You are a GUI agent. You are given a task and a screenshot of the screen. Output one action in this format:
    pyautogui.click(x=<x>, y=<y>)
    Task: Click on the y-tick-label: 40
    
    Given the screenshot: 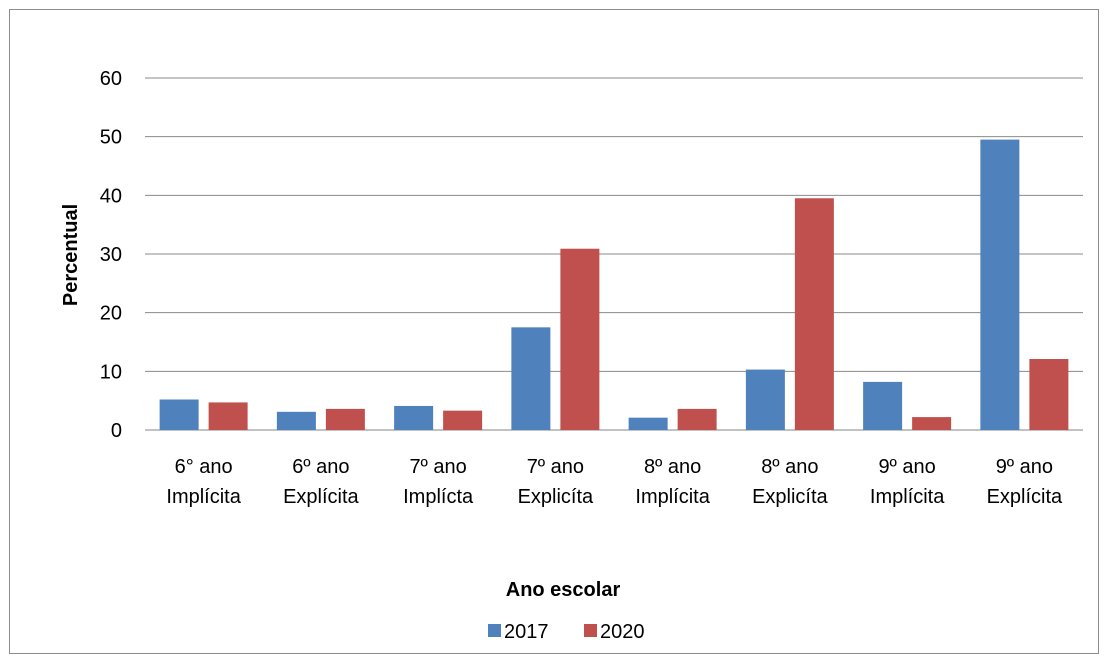 What is the action you would take?
    pyautogui.click(x=111, y=196)
    